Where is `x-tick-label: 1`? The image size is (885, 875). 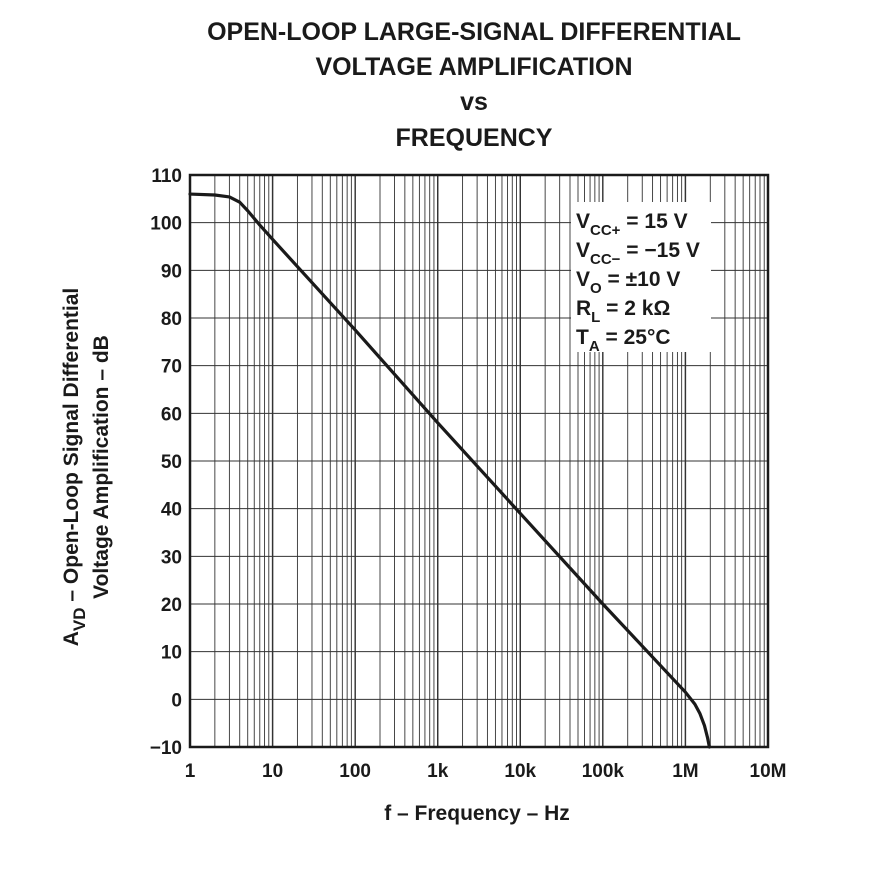 x-tick-label: 1 is located at coordinates (190, 771).